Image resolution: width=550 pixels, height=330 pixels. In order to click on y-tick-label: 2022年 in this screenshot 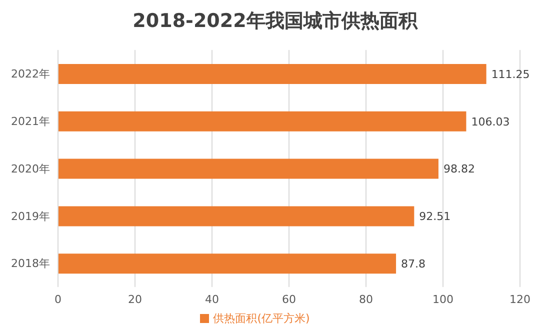, I will do `click(30, 74)`.